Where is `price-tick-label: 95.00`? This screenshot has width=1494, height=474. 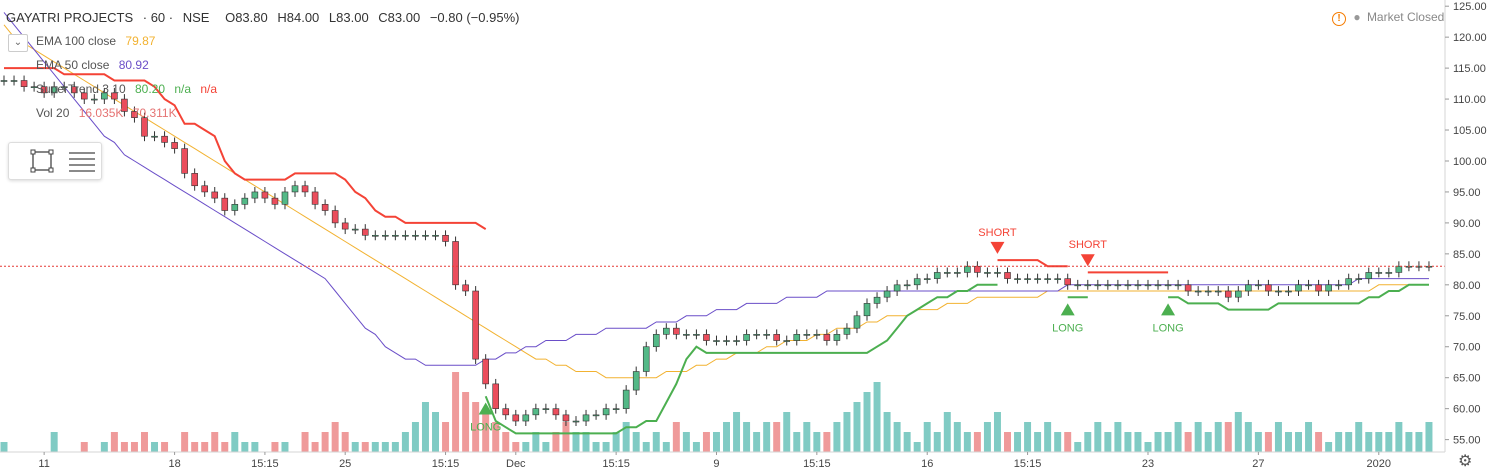 price-tick-label: 95.00 is located at coordinates (1467, 193).